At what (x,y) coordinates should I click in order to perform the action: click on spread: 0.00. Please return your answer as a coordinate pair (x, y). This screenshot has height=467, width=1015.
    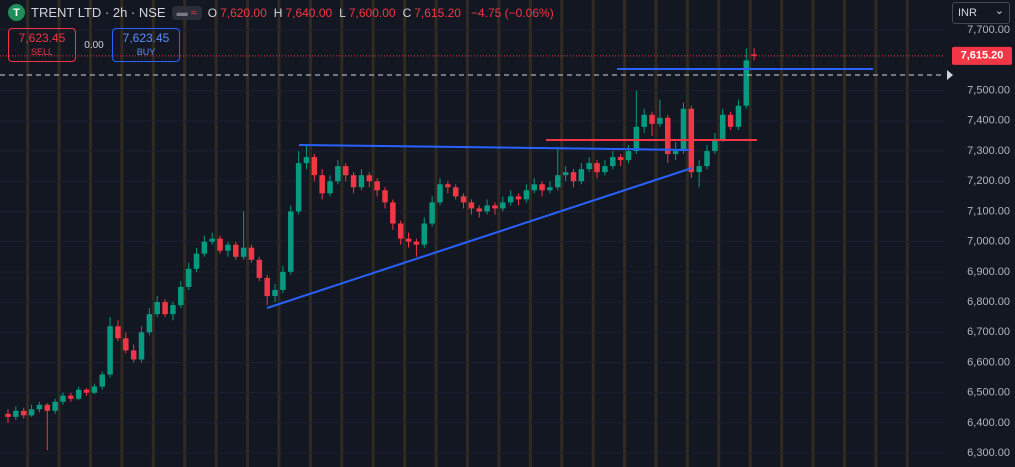
    Looking at the image, I should click on (94, 45).